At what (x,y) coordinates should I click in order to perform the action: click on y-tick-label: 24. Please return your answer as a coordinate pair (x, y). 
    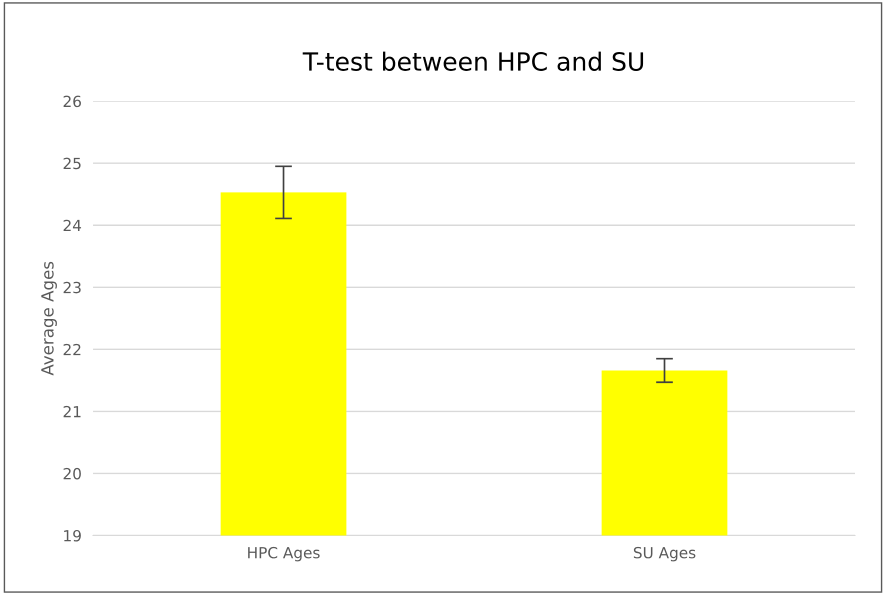
    Looking at the image, I should click on (73, 226).